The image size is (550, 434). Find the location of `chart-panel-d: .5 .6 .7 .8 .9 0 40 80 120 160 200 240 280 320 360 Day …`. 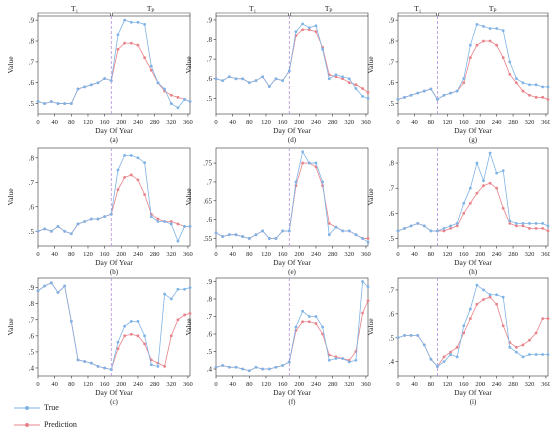

chart-panel-d: .5 .6 .7 .8 .9 0 40 80 120 160 200 240 280 320 360 Day … is located at coordinates (277, 74).